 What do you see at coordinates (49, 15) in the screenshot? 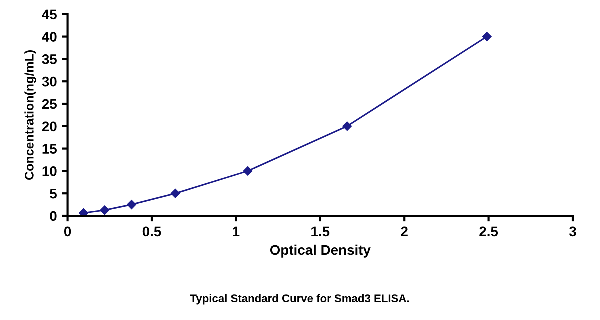
I see `y-tick-label: 45` at bounding box center [49, 15].